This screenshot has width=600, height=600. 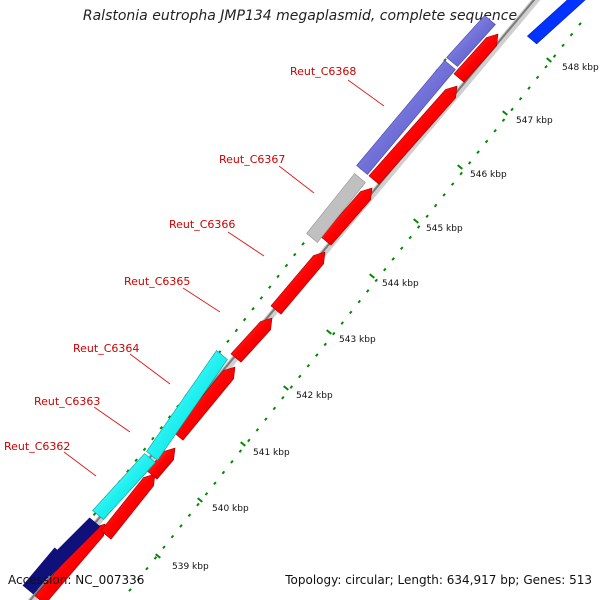 I want to click on kbp-label-541: 541 kbp, so click(x=271, y=453).